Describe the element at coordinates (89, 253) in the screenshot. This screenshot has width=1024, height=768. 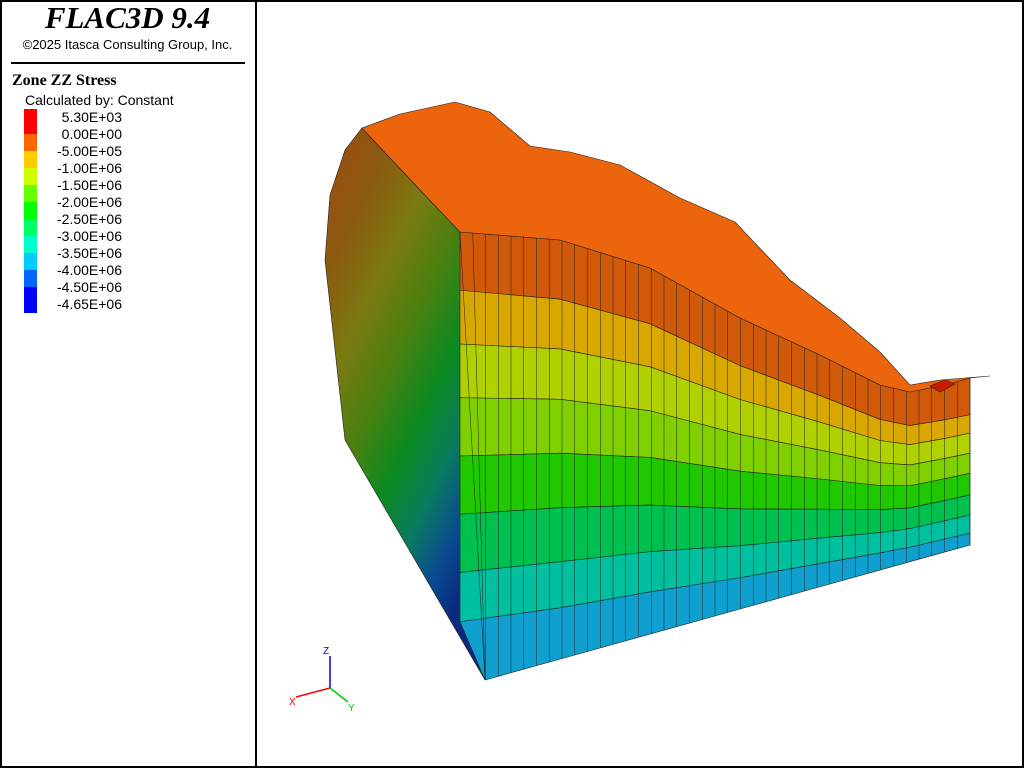
I see `legend-label: -3.50E+06` at that location.